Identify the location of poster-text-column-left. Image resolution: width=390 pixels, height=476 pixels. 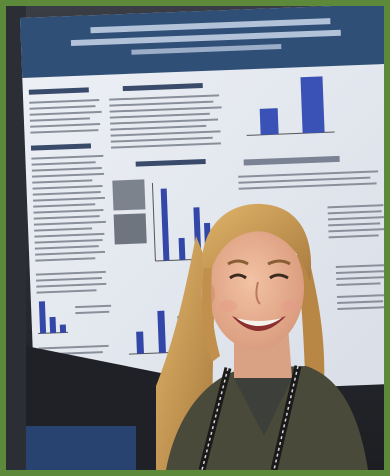
(67, 174).